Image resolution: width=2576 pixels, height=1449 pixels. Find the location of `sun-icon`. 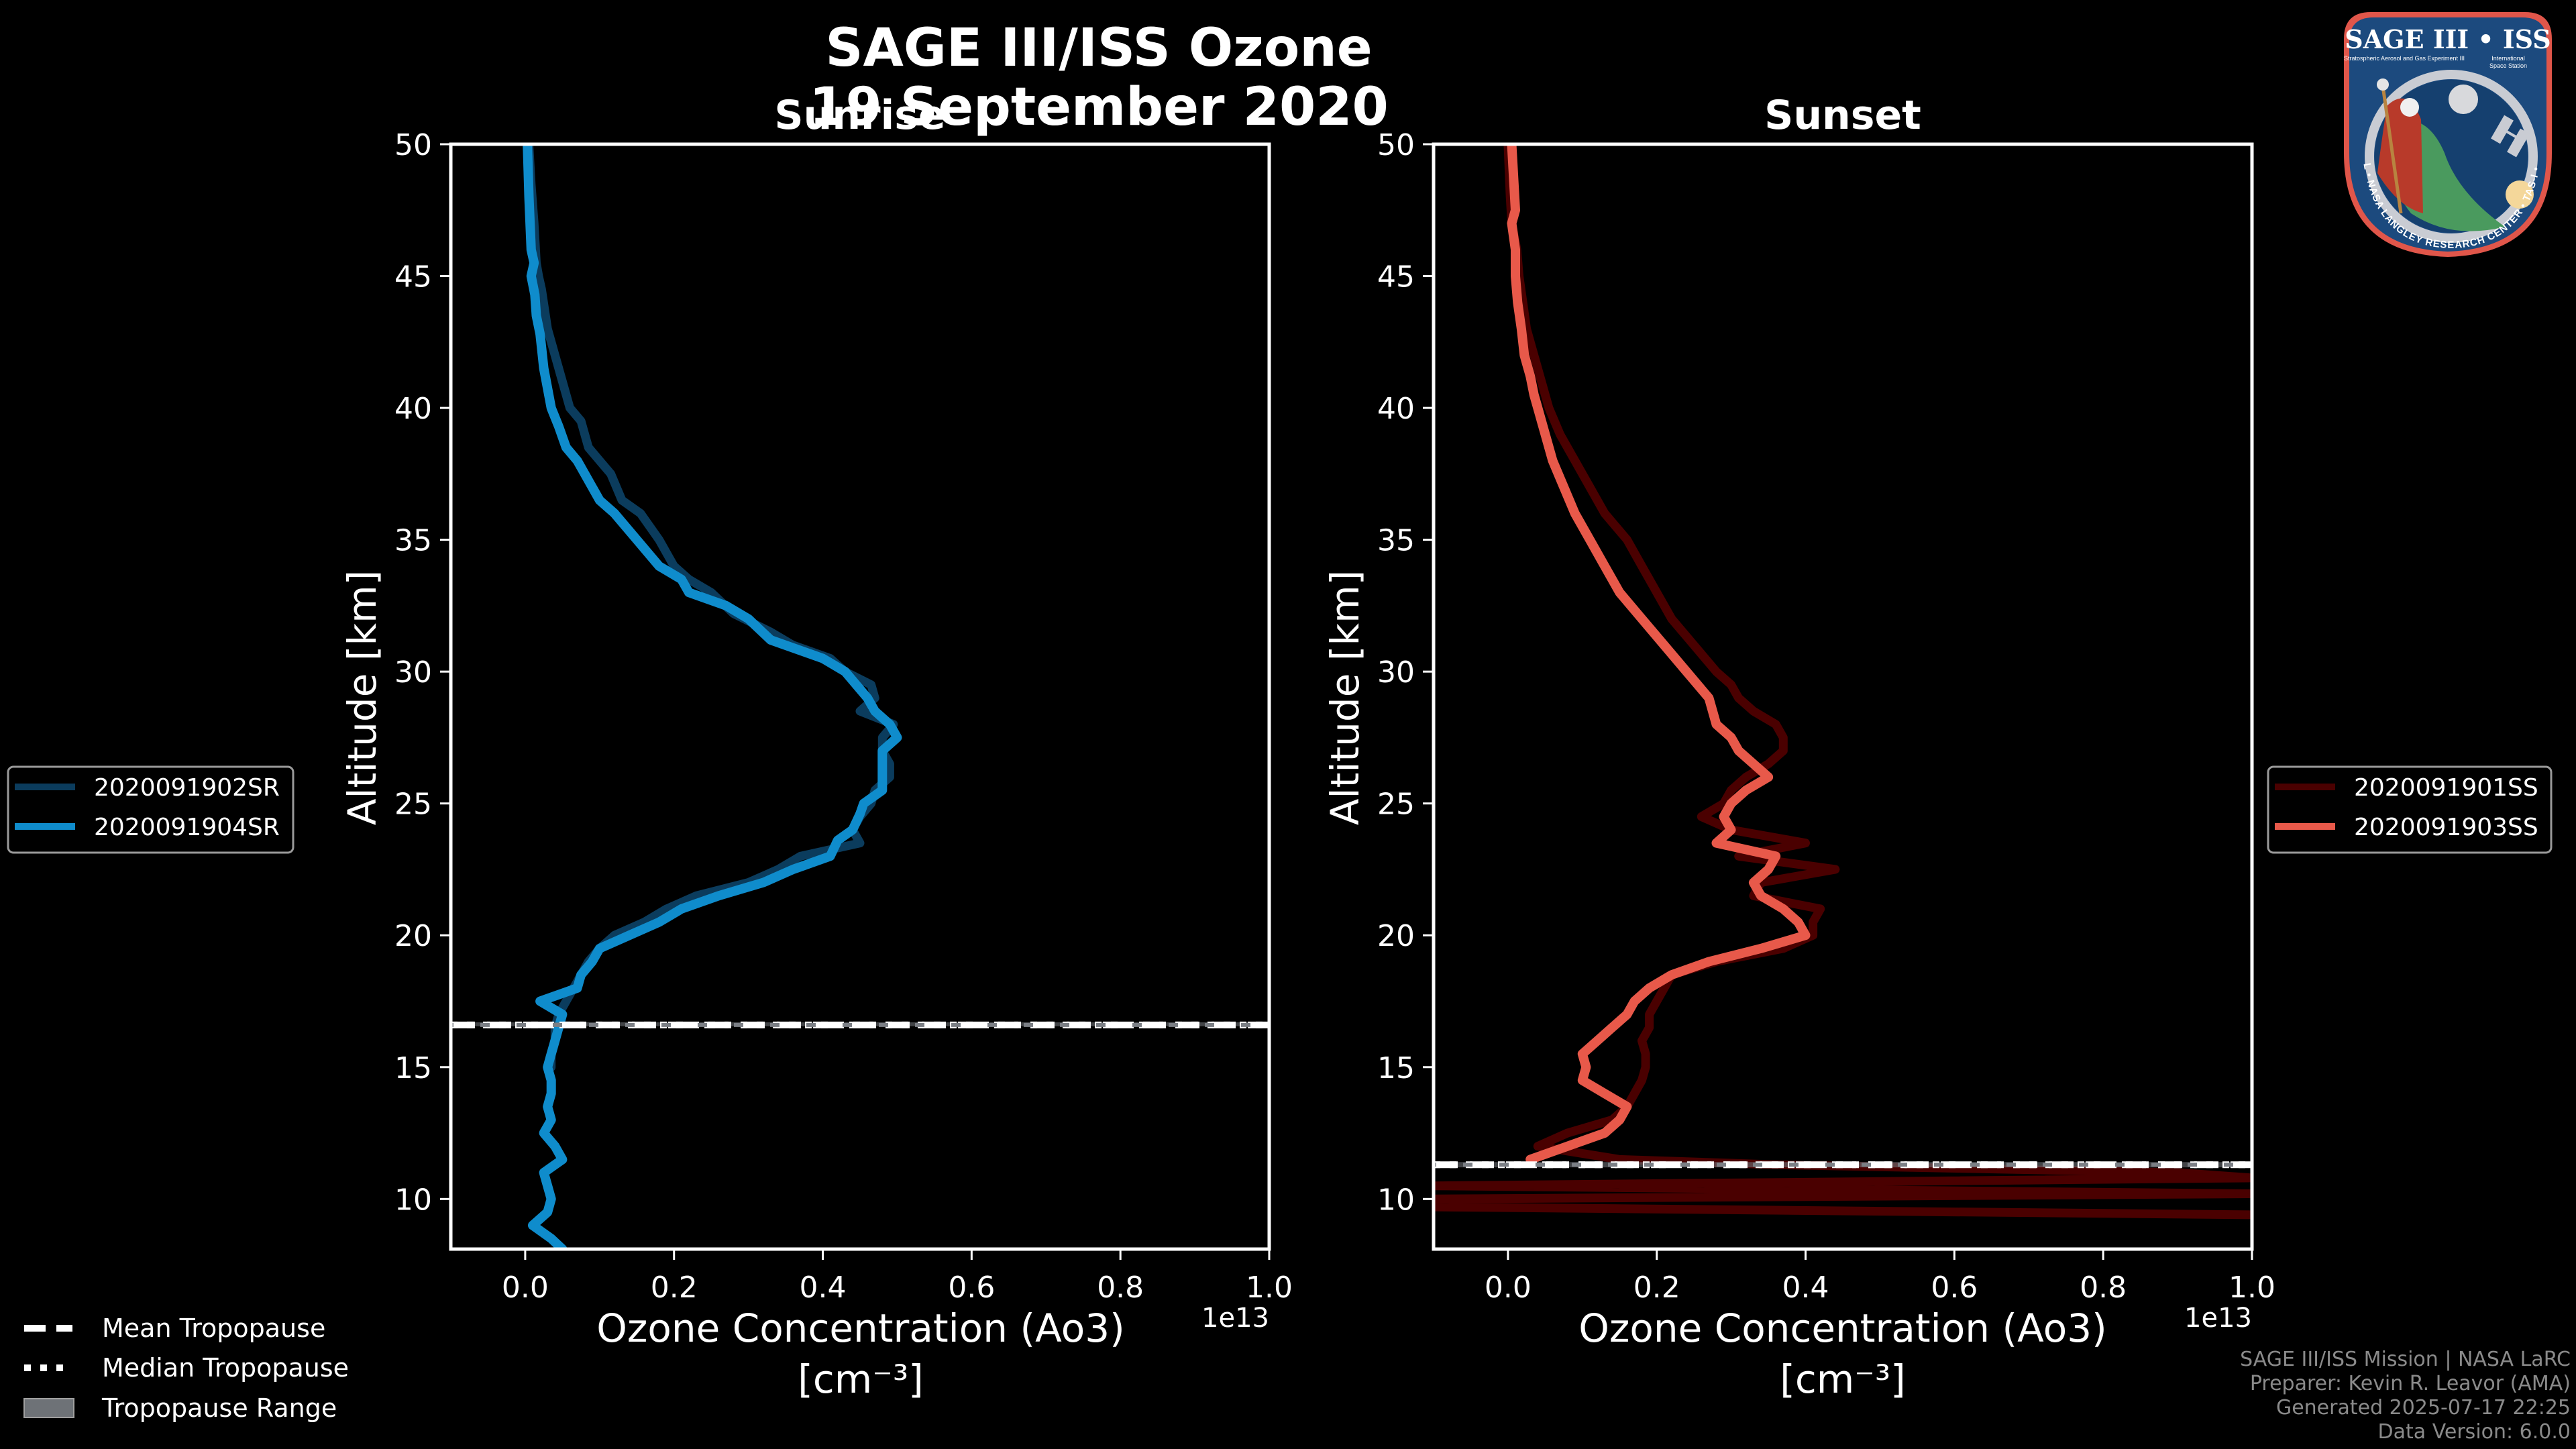

sun-icon is located at coordinates (2520, 194).